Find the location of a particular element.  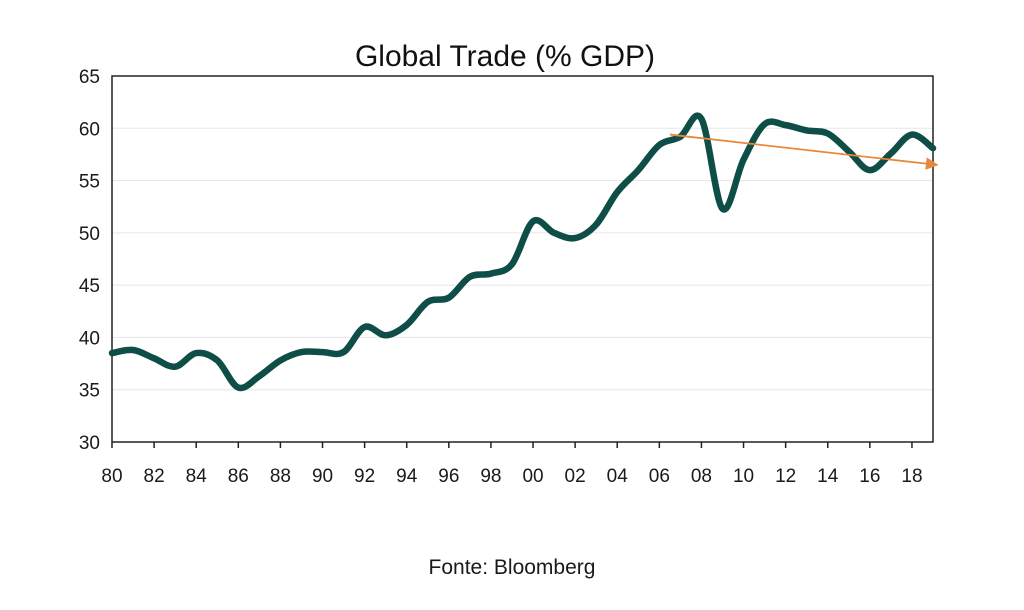

x-tick-label: 14 is located at coordinates (828, 476).